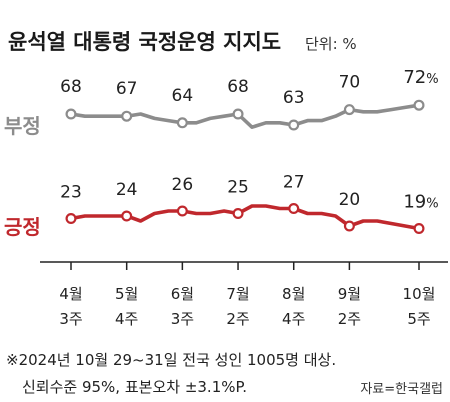 The width and height of the screenshot is (450, 402). I want to click on negative-value-label: 67, so click(127, 89).